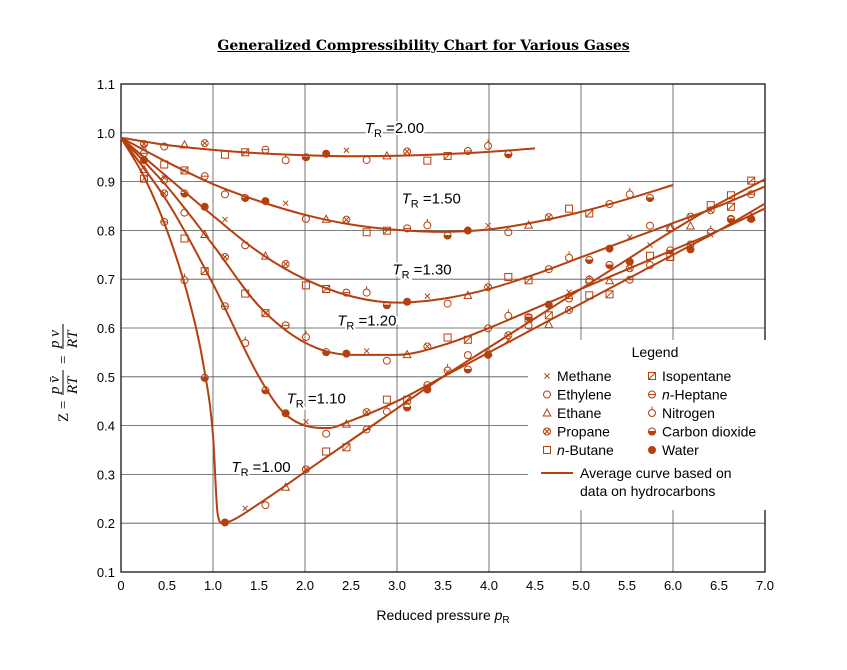 The image size is (847, 670). Describe the element at coordinates (106, 377) in the screenshot. I see `y-tick-label: 0.5` at that location.